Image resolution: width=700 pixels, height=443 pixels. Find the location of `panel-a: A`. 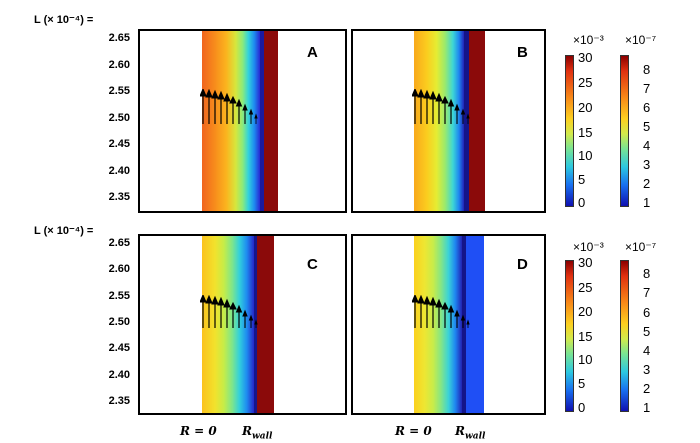

panel-a: A is located at coordinates (242, 121).